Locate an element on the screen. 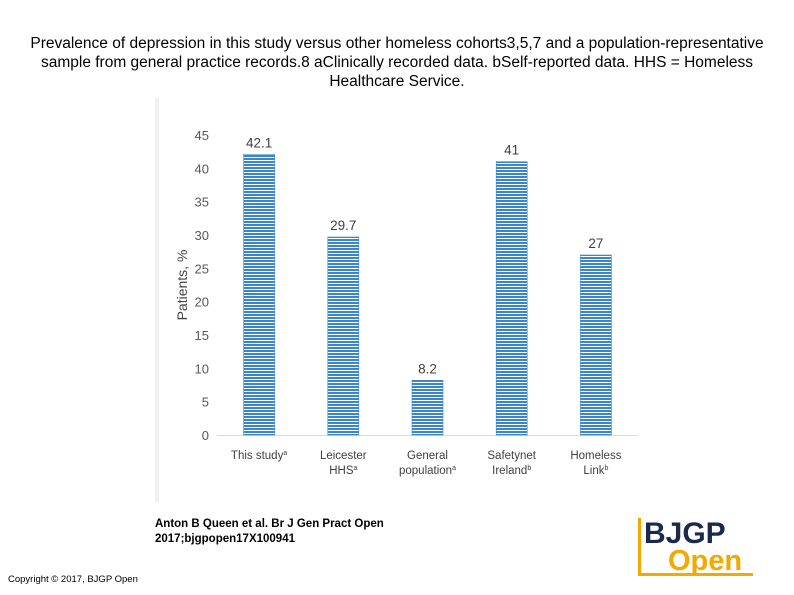 Image resolution: width=794 pixels, height=595 pixels. y-tick-label: 40 is located at coordinates (202, 168).